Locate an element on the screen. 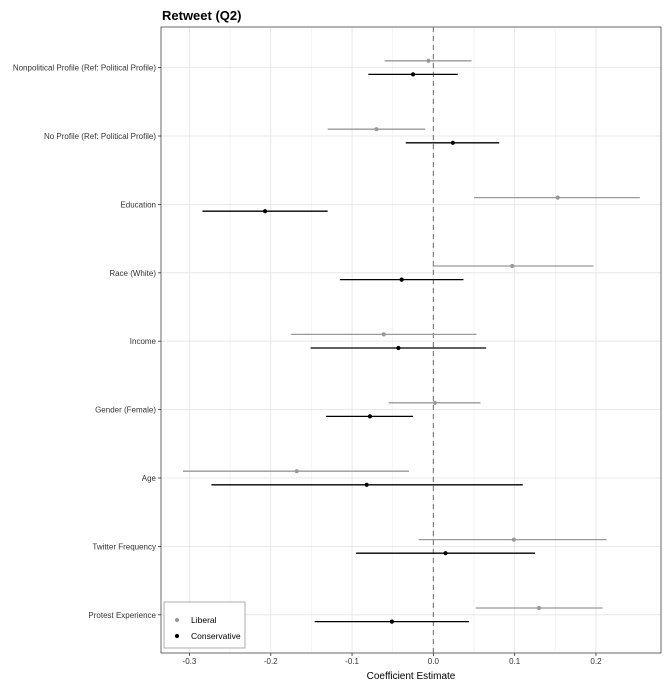 Image resolution: width=669 pixels, height=685 pixels. chart-title: Retweet (Q2) is located at coordinates (201, 15).